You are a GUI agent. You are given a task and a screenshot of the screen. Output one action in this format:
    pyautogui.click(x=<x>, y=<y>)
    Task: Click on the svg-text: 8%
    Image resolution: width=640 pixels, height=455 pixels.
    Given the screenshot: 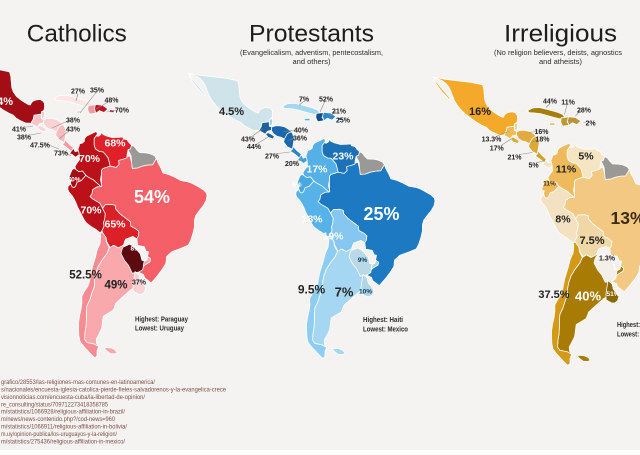 What is the action you would take?
    pyautogui.click(x=563, y=220)
    